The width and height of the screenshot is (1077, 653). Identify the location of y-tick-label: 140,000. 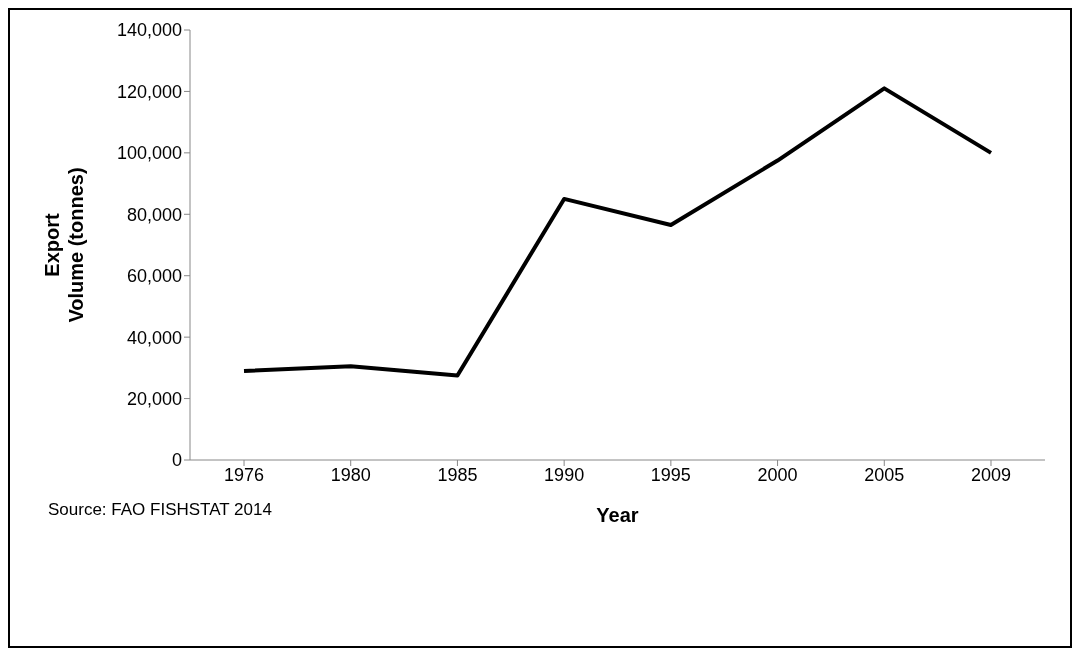
(149, 30).